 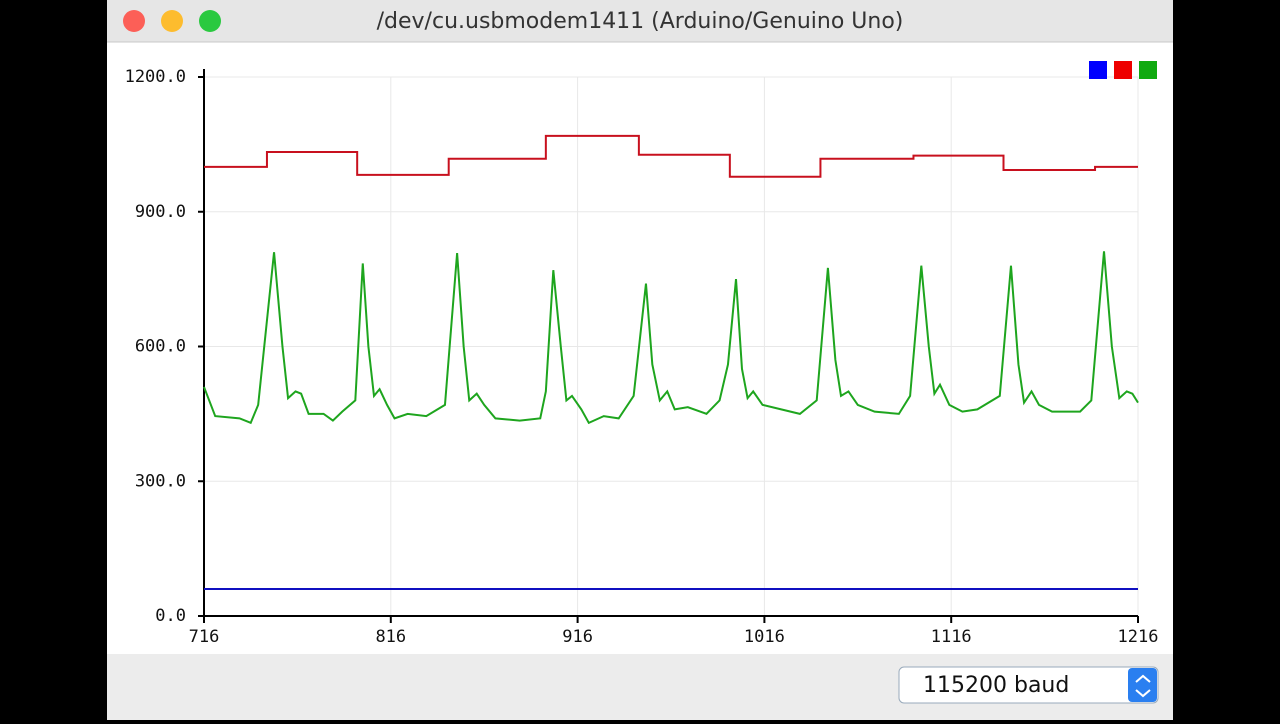 What do you see at coordinates (170, 616) in the screenshot?
I see `y-tick-label: 0.0` at bounding box center [170, 616].